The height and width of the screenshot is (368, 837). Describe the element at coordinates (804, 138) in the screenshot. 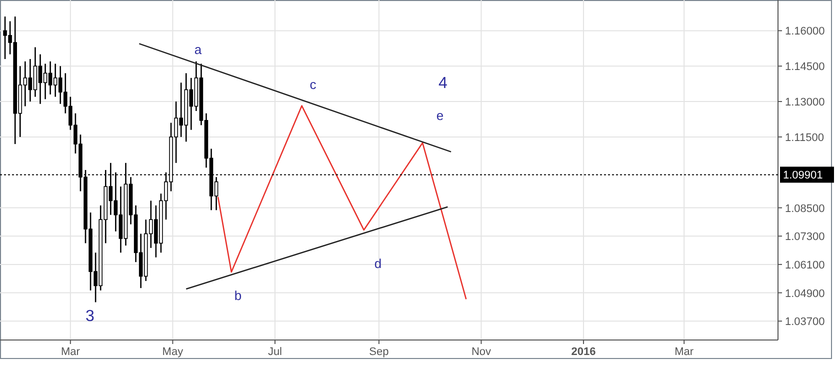

I see `y-tick-label: 1.11500` at that location.